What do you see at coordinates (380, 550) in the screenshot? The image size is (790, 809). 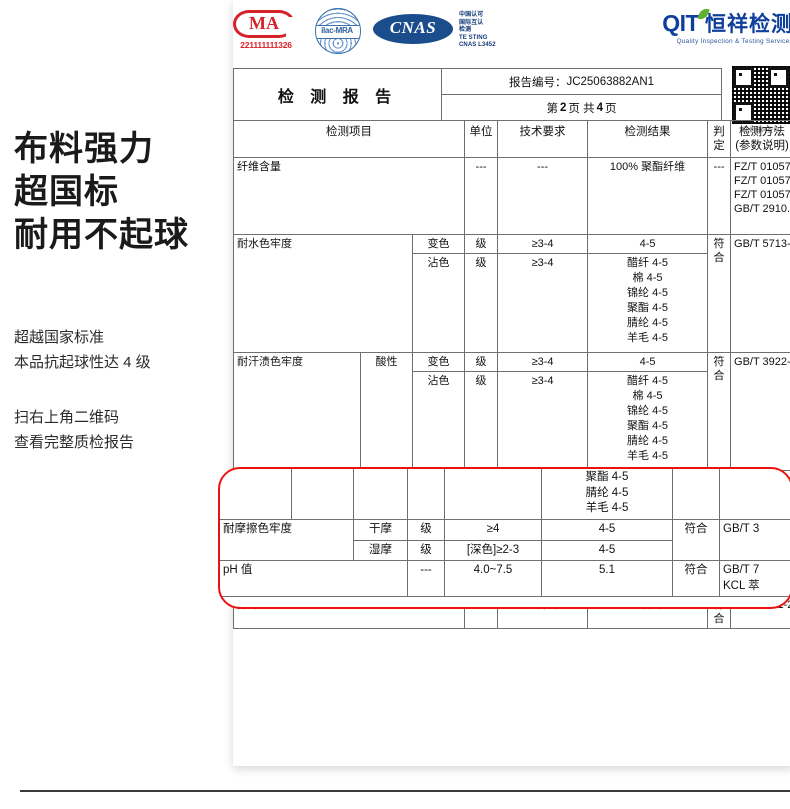 I see `cell-subitem: 湿摩` at bounding box center [380, 550].